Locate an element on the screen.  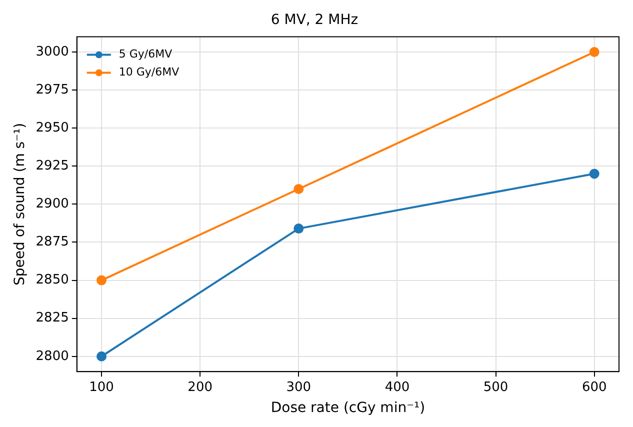
x-tick-label: 600 is located at coordinates (594, 387).